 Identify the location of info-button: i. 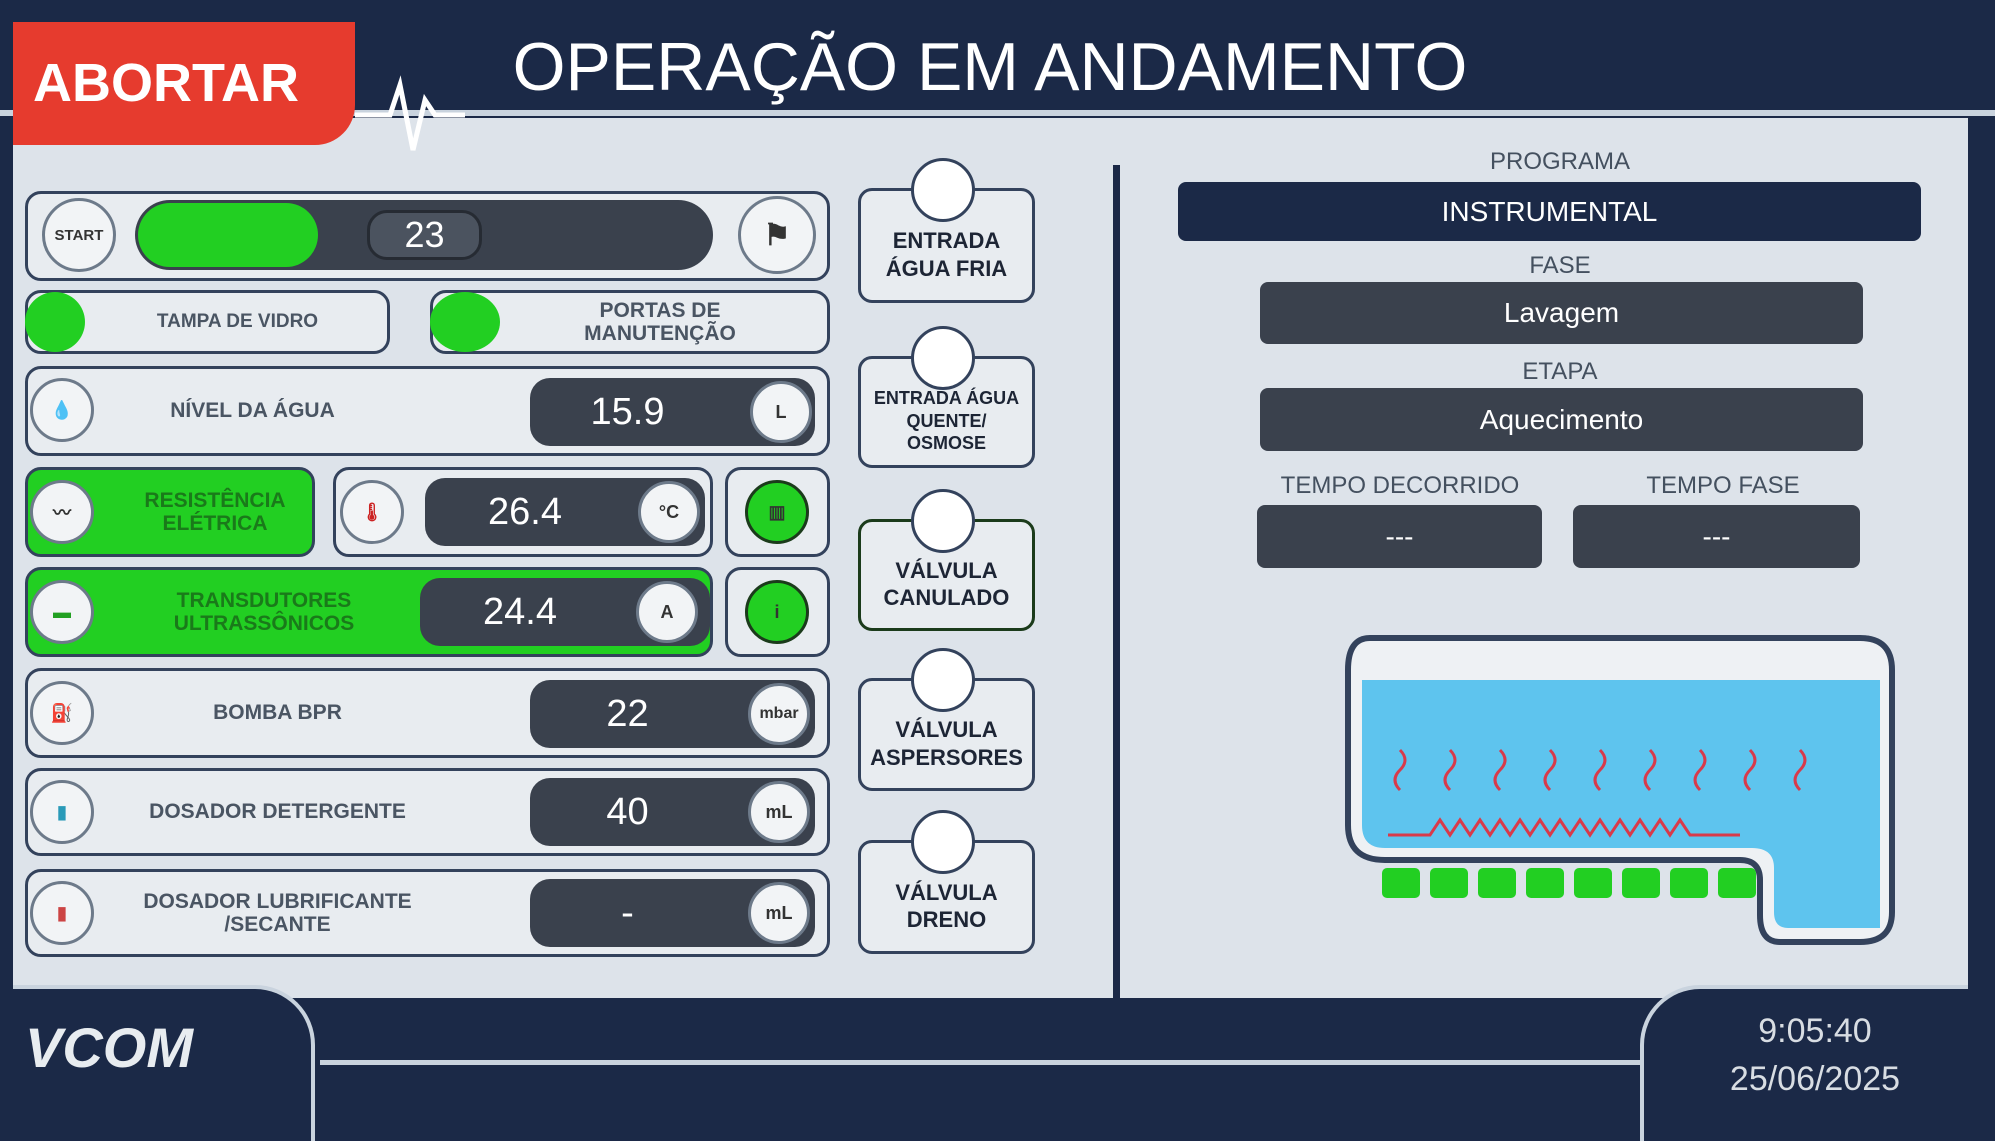
(777, 612).